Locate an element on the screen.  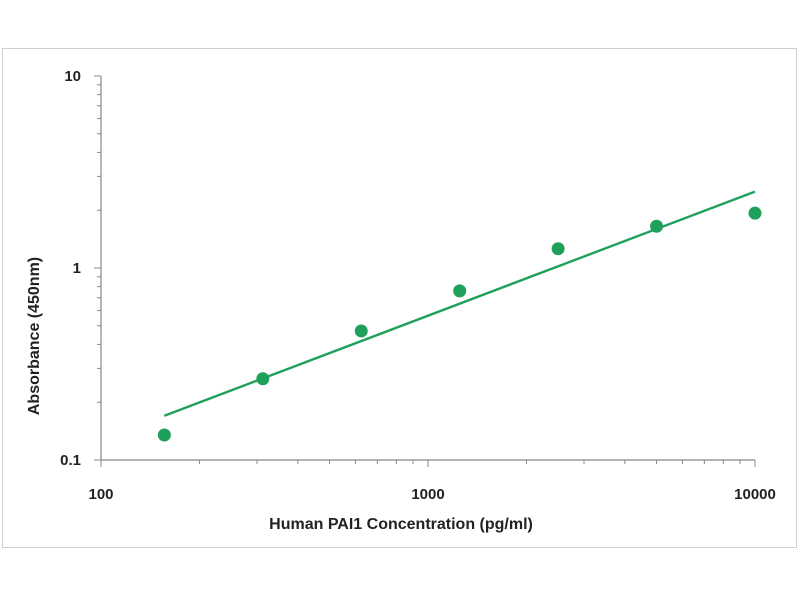
y-axis-title: Absorbance (450nm) is located at coordinates (34, 336).